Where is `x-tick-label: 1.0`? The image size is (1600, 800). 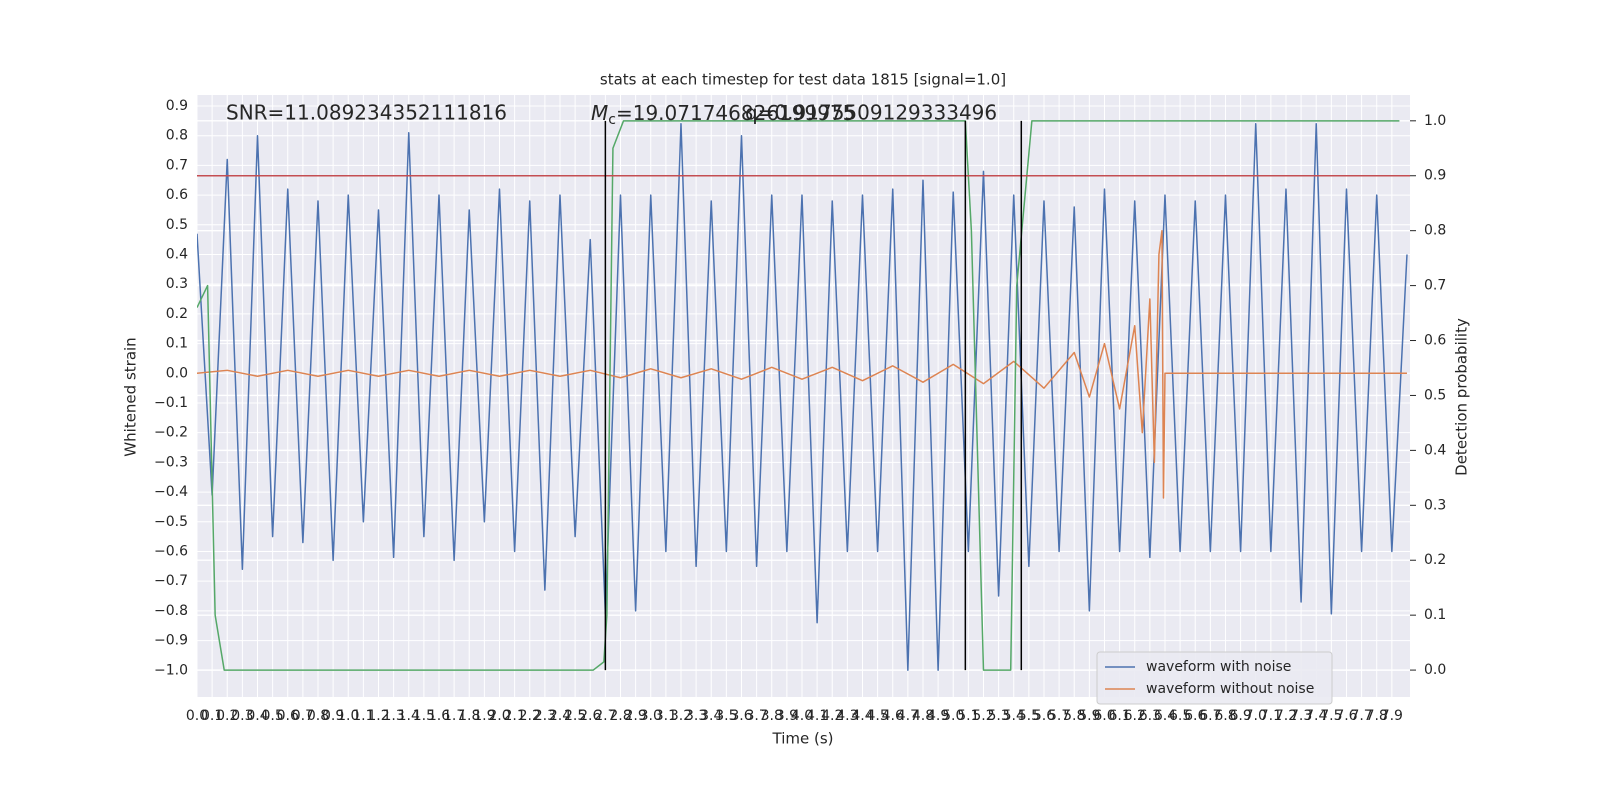
x-tick-label: 1.0 is located at coordinates (348, 716).